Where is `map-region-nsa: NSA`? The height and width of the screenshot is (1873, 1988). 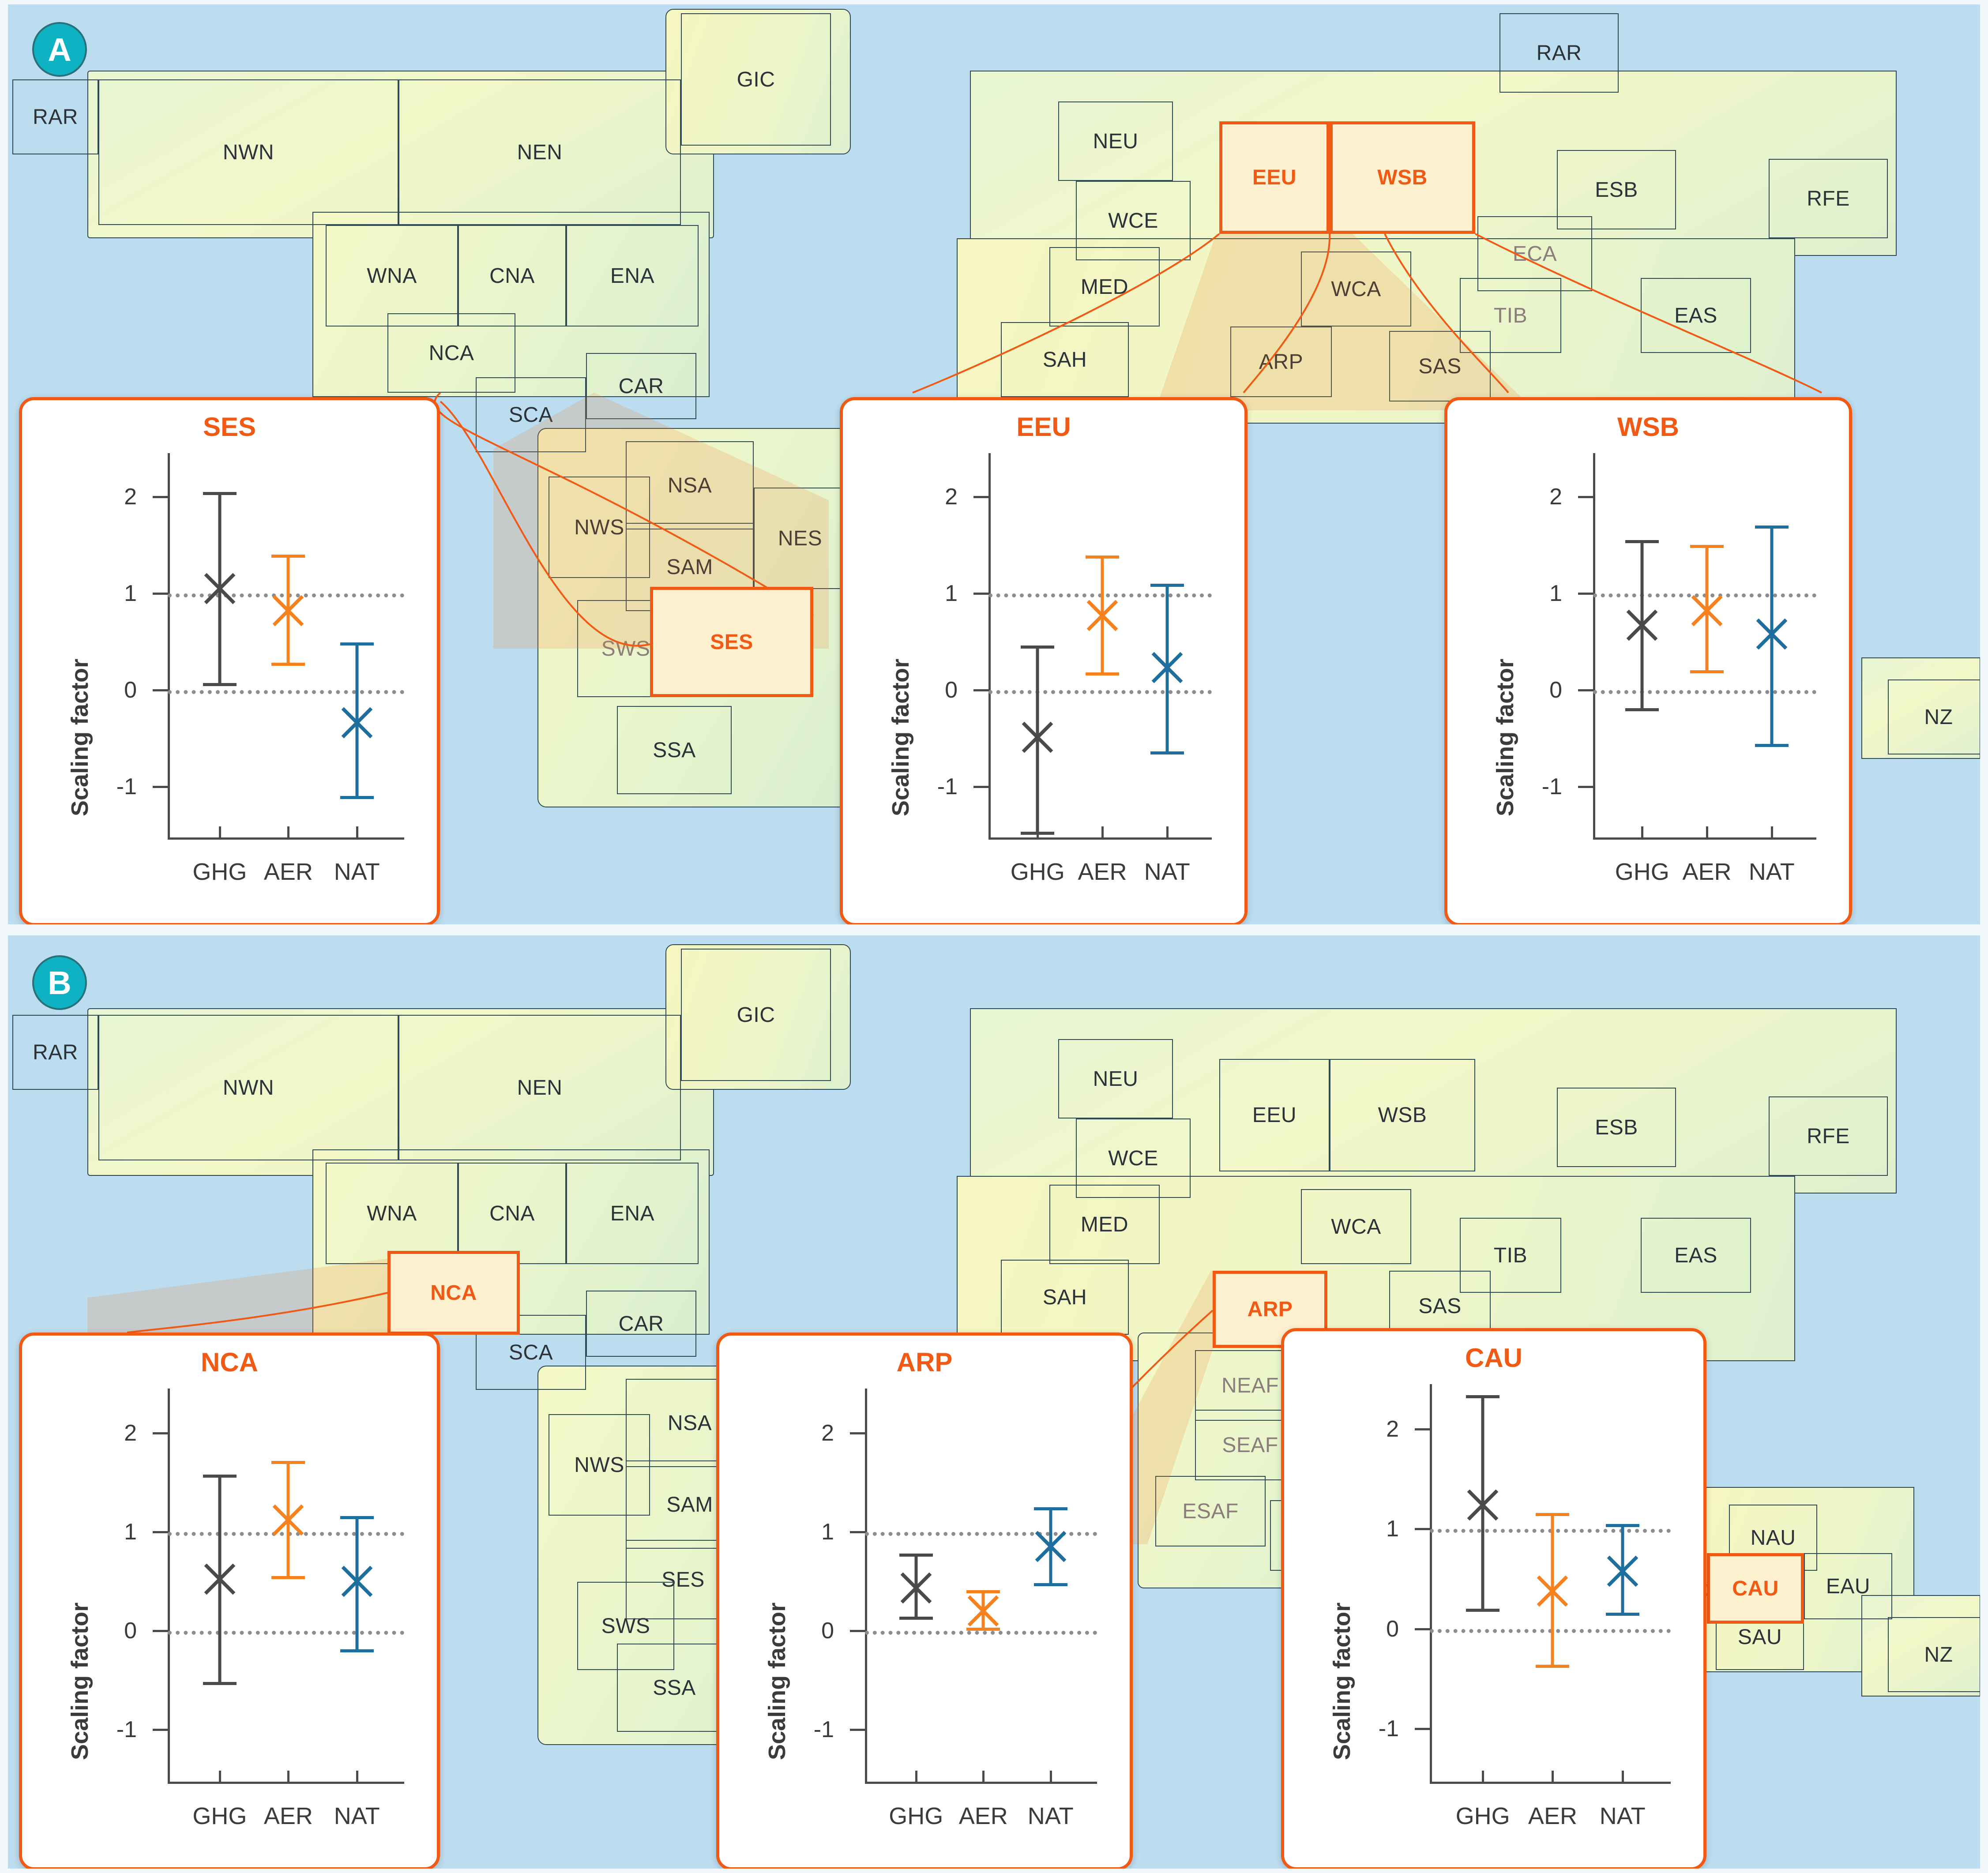
map-region-nsa: NSA is located at coordinates (690, 485).